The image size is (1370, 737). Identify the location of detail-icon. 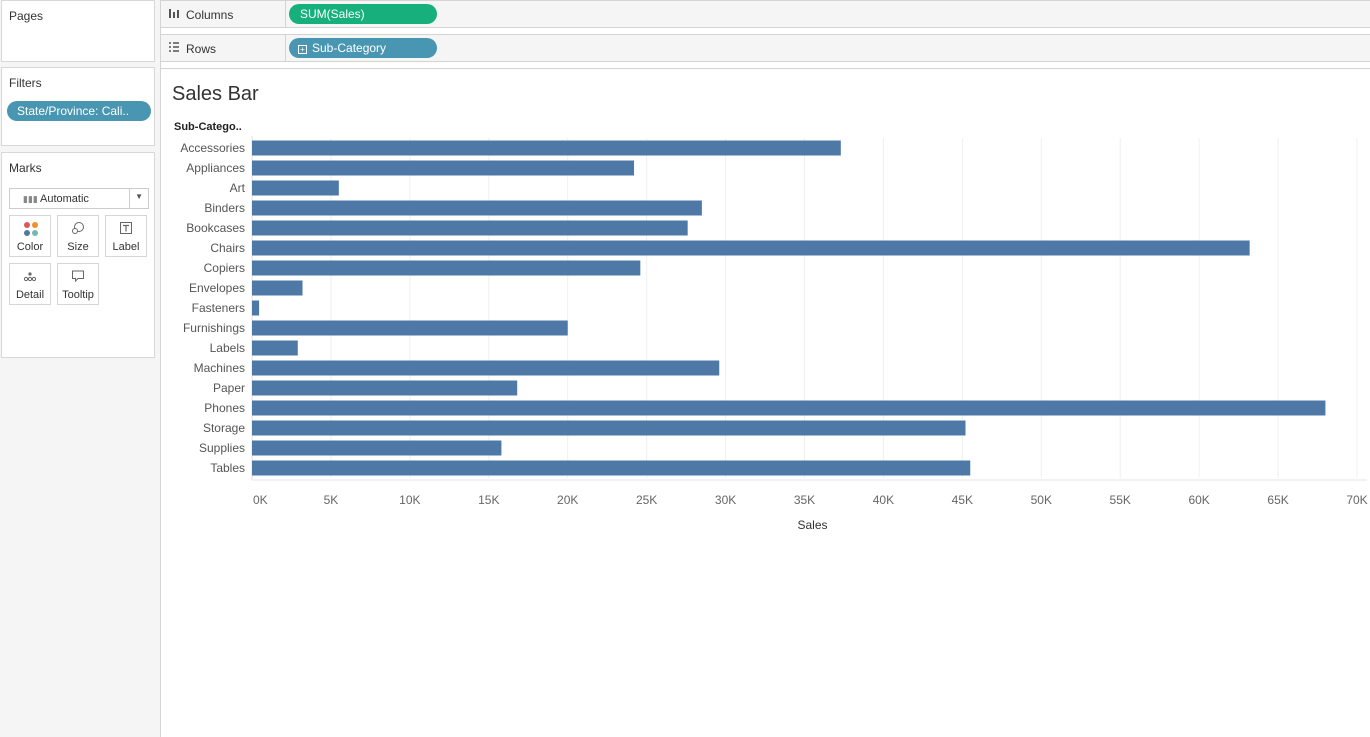
(30, 277).